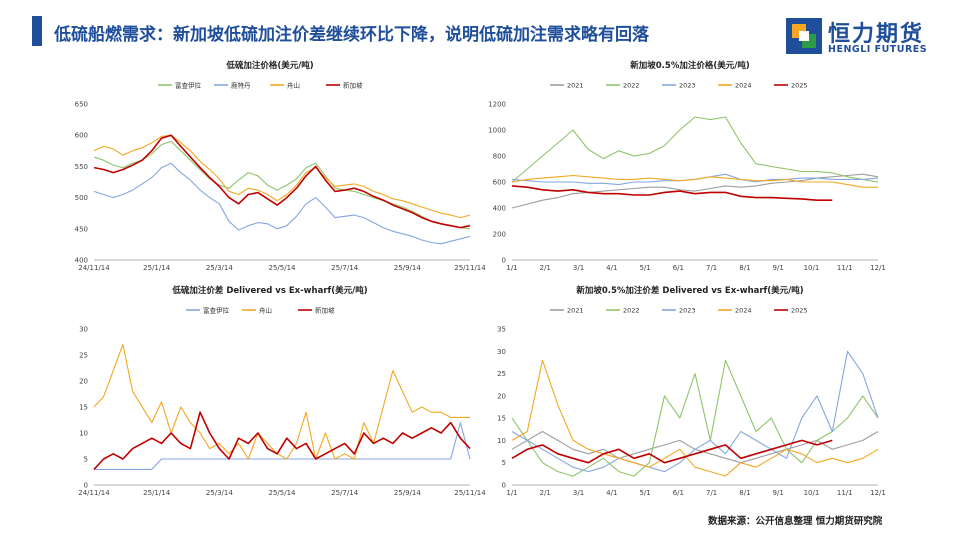 The image size is (960, 540). What do you see at coordinates (497, 105) in the screenshot?
I see `y-tick-label: 1200` at bounding box center [497, 105].